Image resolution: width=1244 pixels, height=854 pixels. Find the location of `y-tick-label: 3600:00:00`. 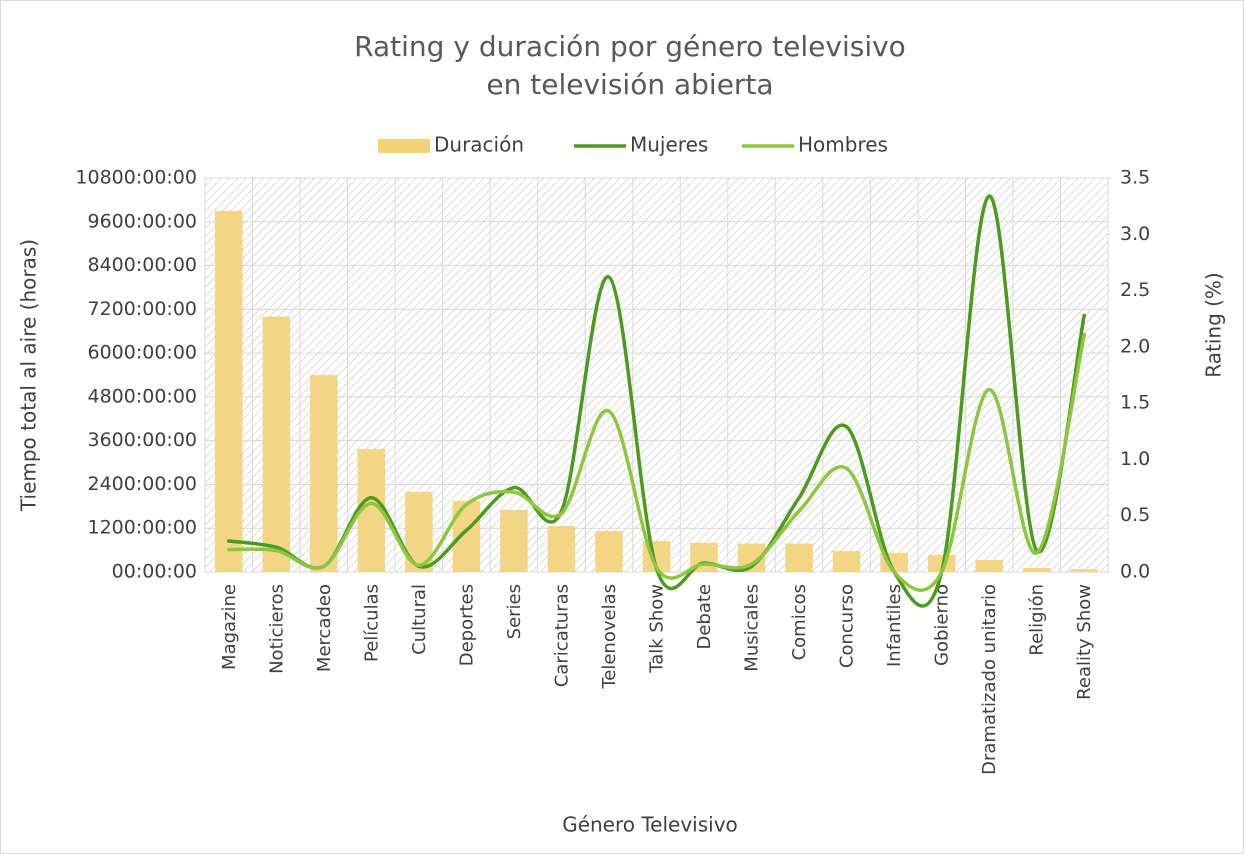

y-tick-label: 3600:00:00 is located at coordinates (142, 440).